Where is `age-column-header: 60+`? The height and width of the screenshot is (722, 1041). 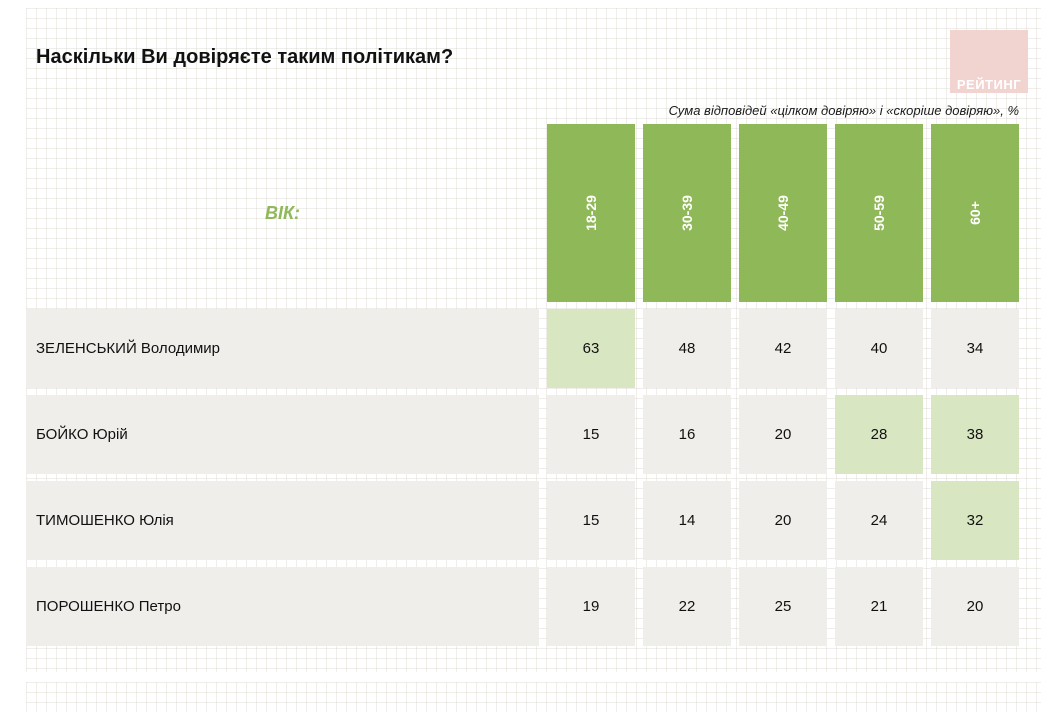
age-column-header: 60+ is located at coordinates (975, 213).